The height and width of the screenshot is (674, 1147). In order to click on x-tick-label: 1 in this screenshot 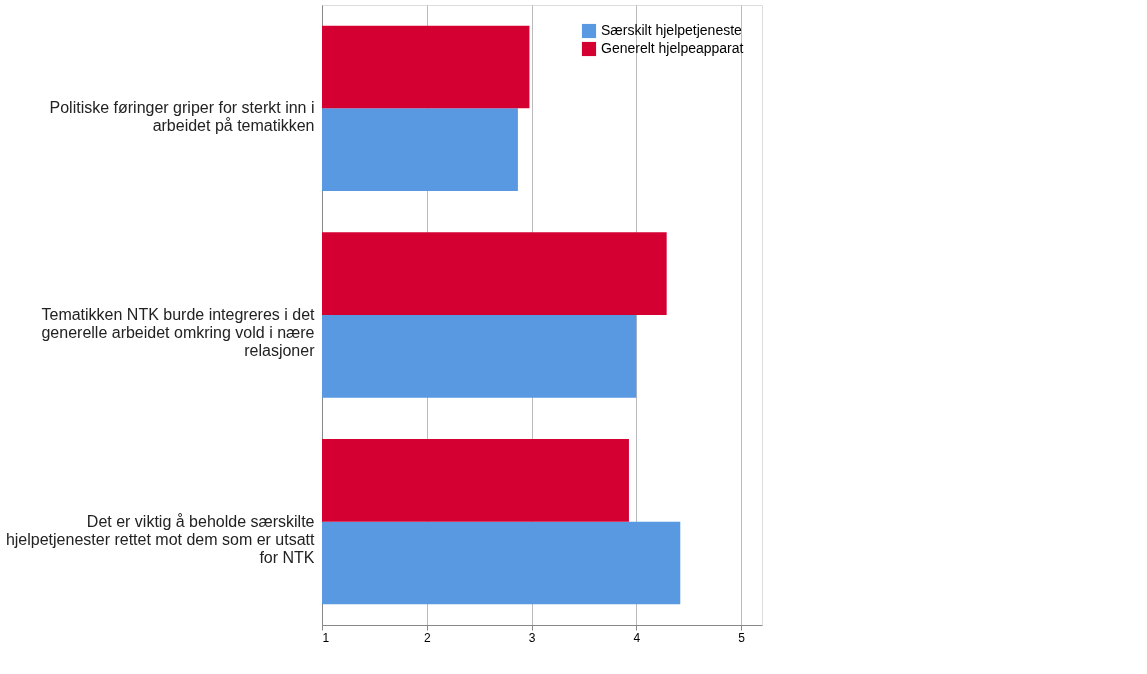, I will do `click(326, 637)`.